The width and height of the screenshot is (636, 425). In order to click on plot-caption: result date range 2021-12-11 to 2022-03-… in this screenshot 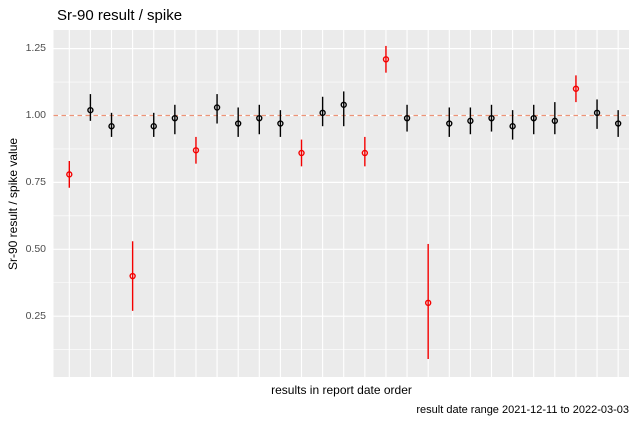, I will do `click(522, 410)`.